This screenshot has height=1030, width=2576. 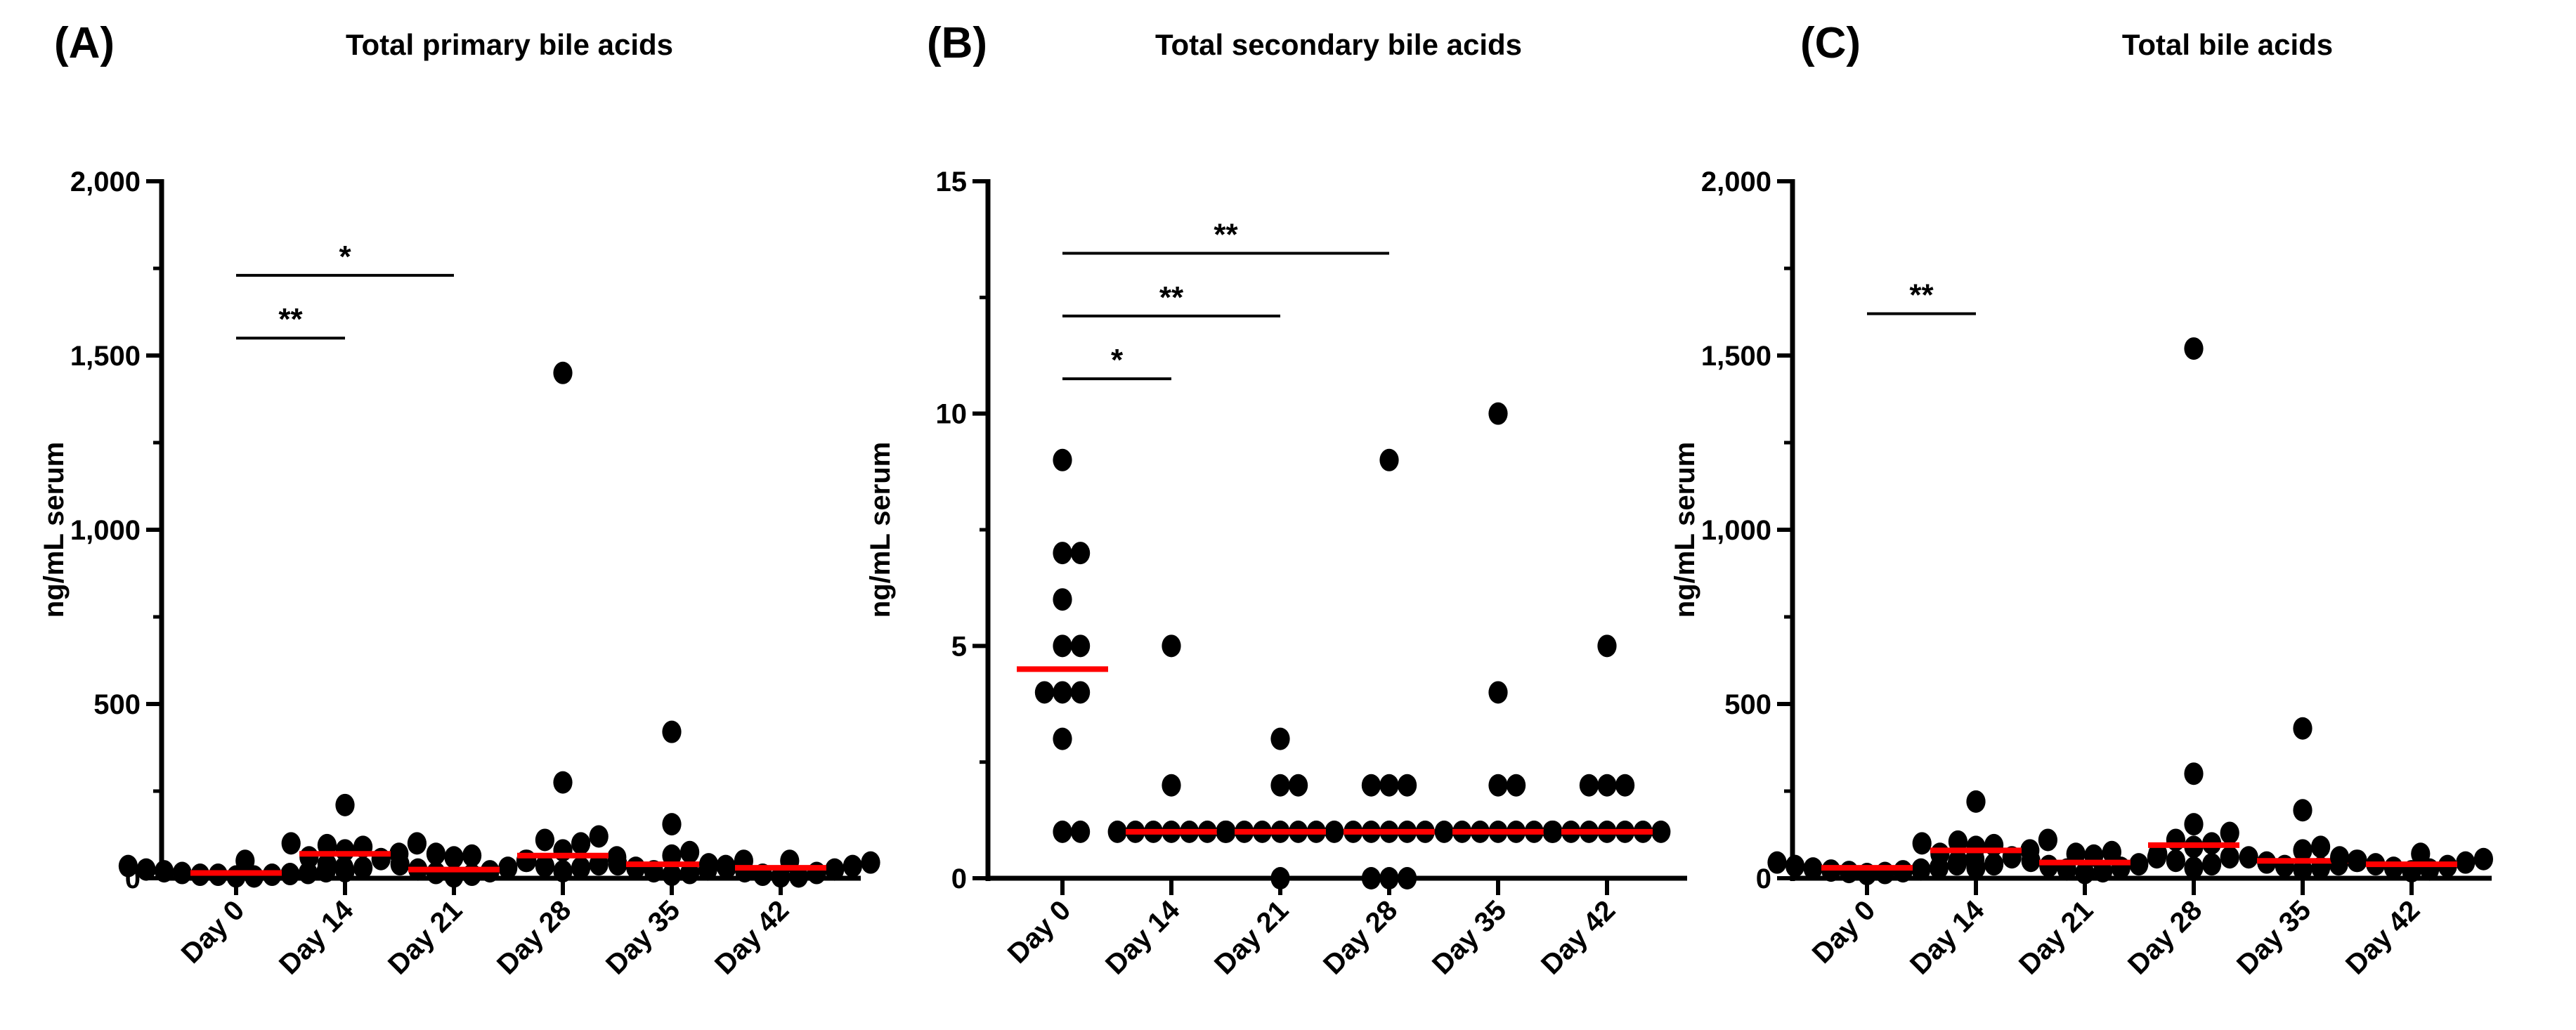 What do you see at coordinates (1578, 937) in the screenshot?
I see `x-tick-label: Day 42` at bounding box center [1578, 937].